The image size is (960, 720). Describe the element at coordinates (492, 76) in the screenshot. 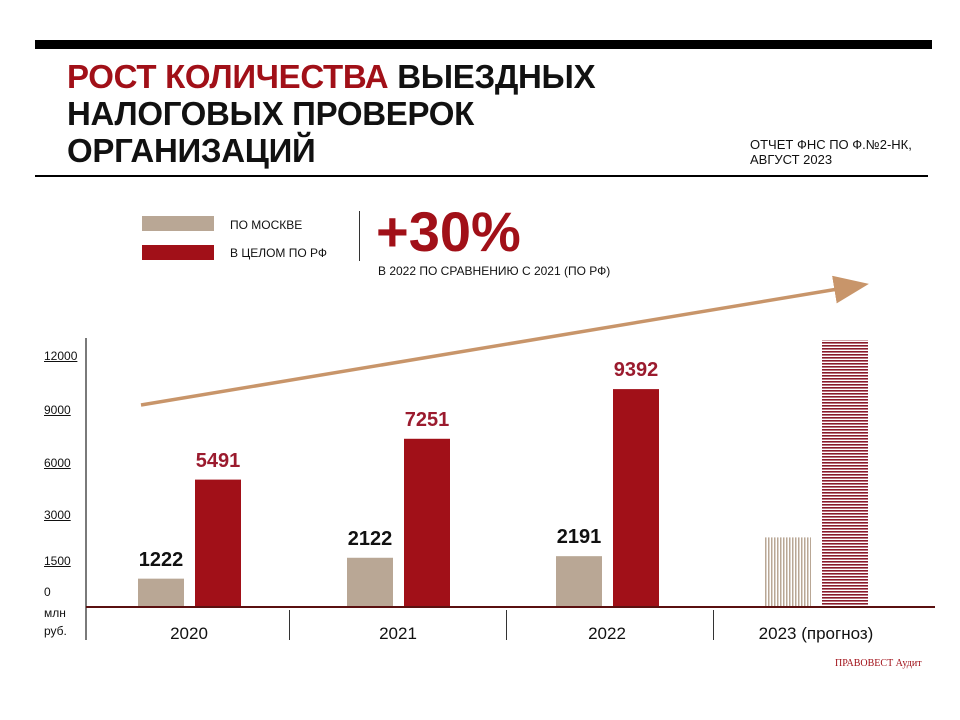

I see `title-part: ВЫЕЗДНЫХ` at that location.